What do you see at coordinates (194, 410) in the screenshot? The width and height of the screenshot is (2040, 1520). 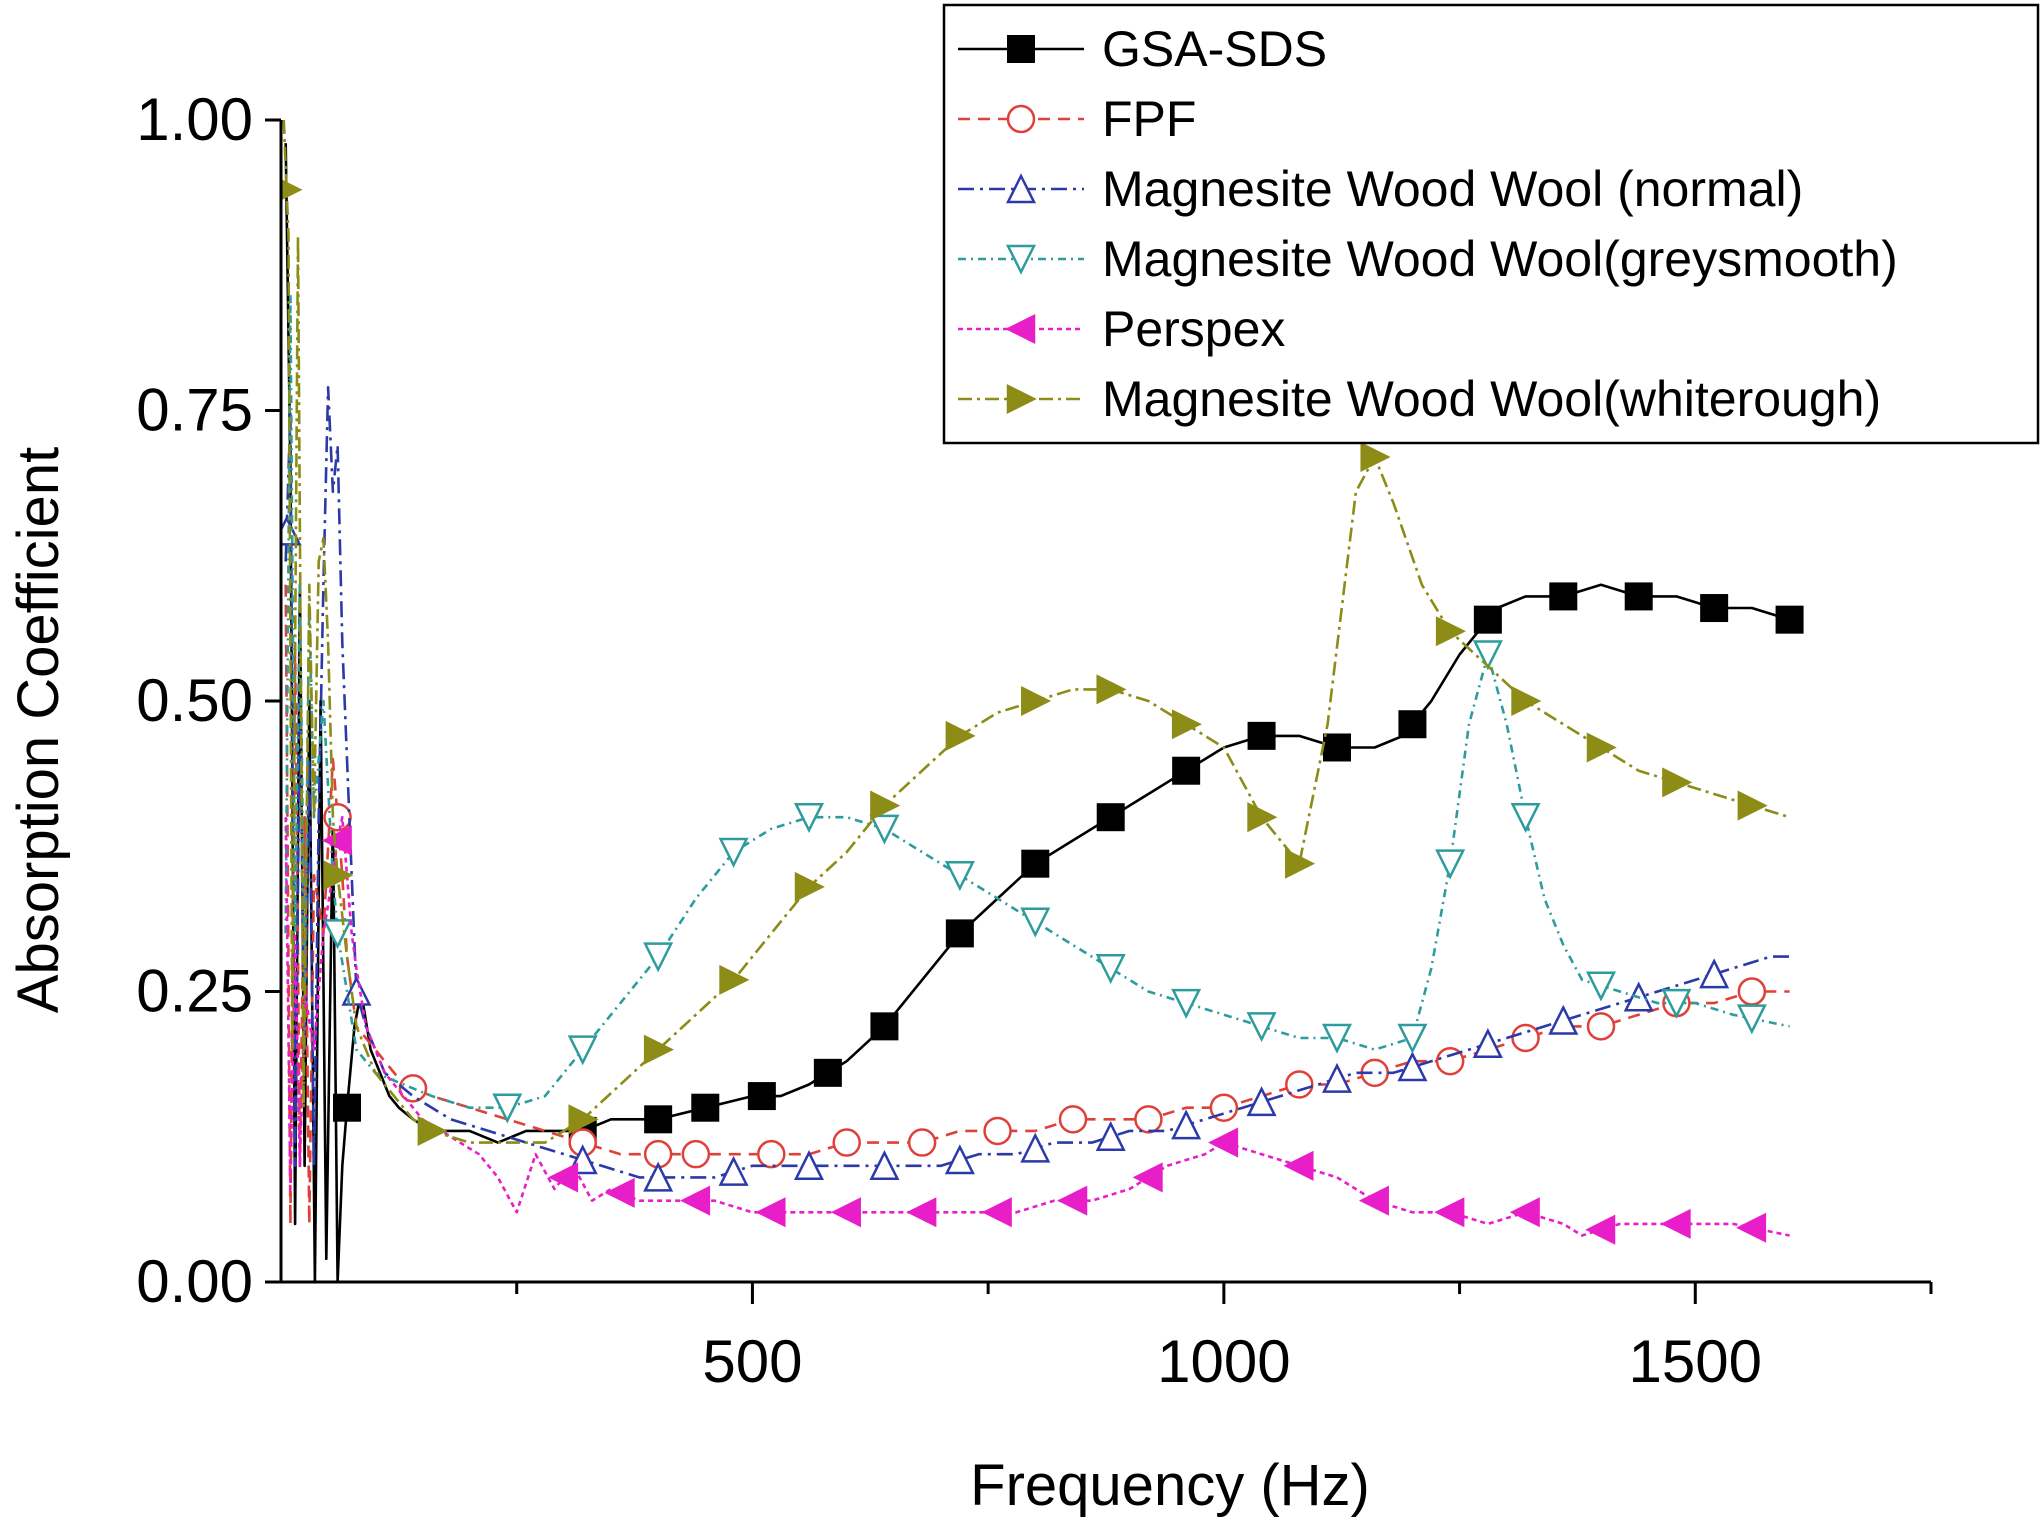 I see `y-tick-label: 0.75` at bounding box center [194, 410].